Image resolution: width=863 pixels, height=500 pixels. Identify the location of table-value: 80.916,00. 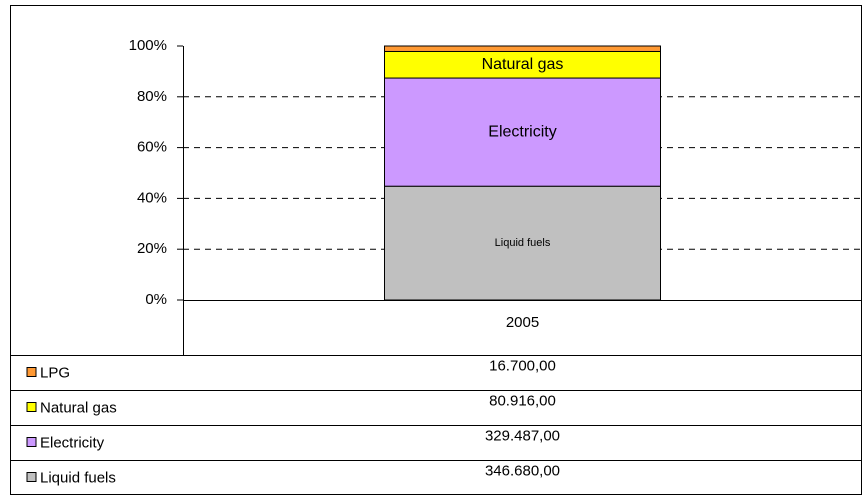
(522, 400).